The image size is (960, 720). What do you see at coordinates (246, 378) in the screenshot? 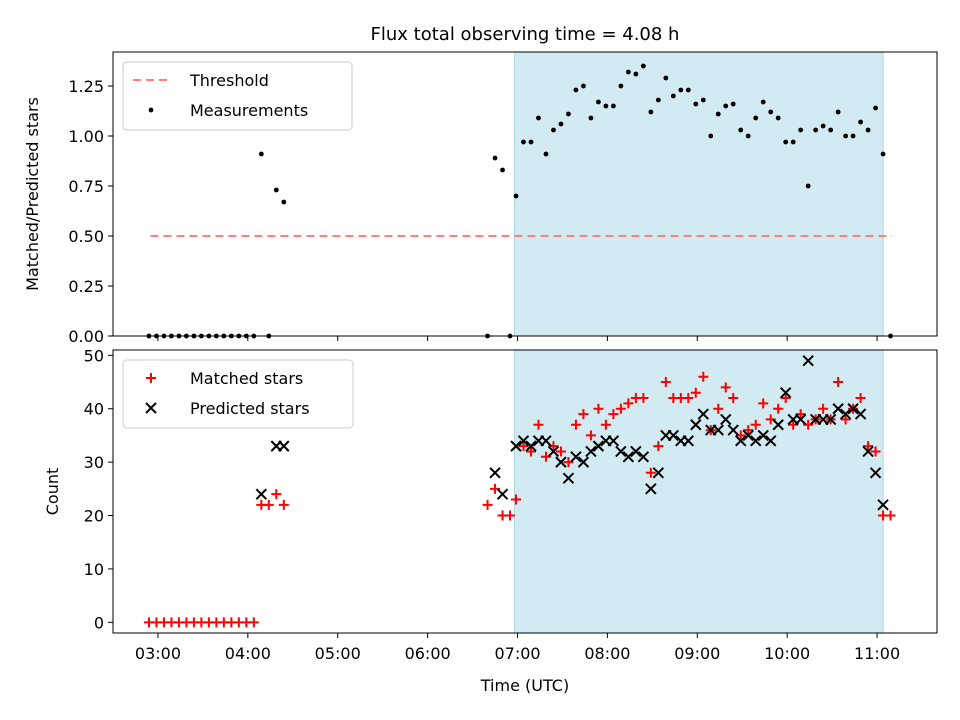
I see `legend-label: Matched stars` at bounding box center [246, 378].